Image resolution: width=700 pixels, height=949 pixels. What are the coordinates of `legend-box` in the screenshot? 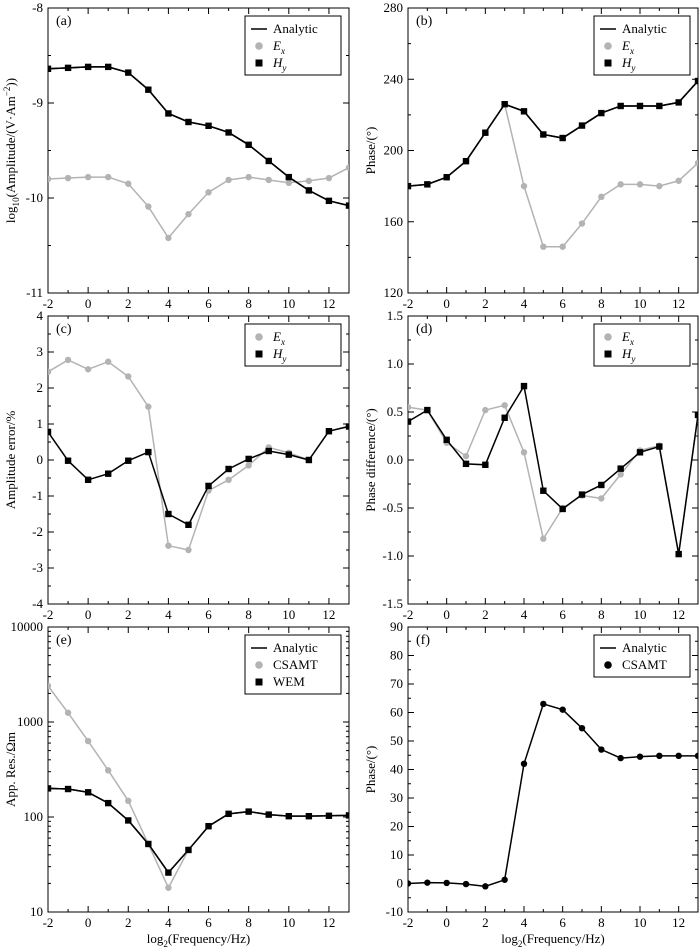 It's located at (293, 345).